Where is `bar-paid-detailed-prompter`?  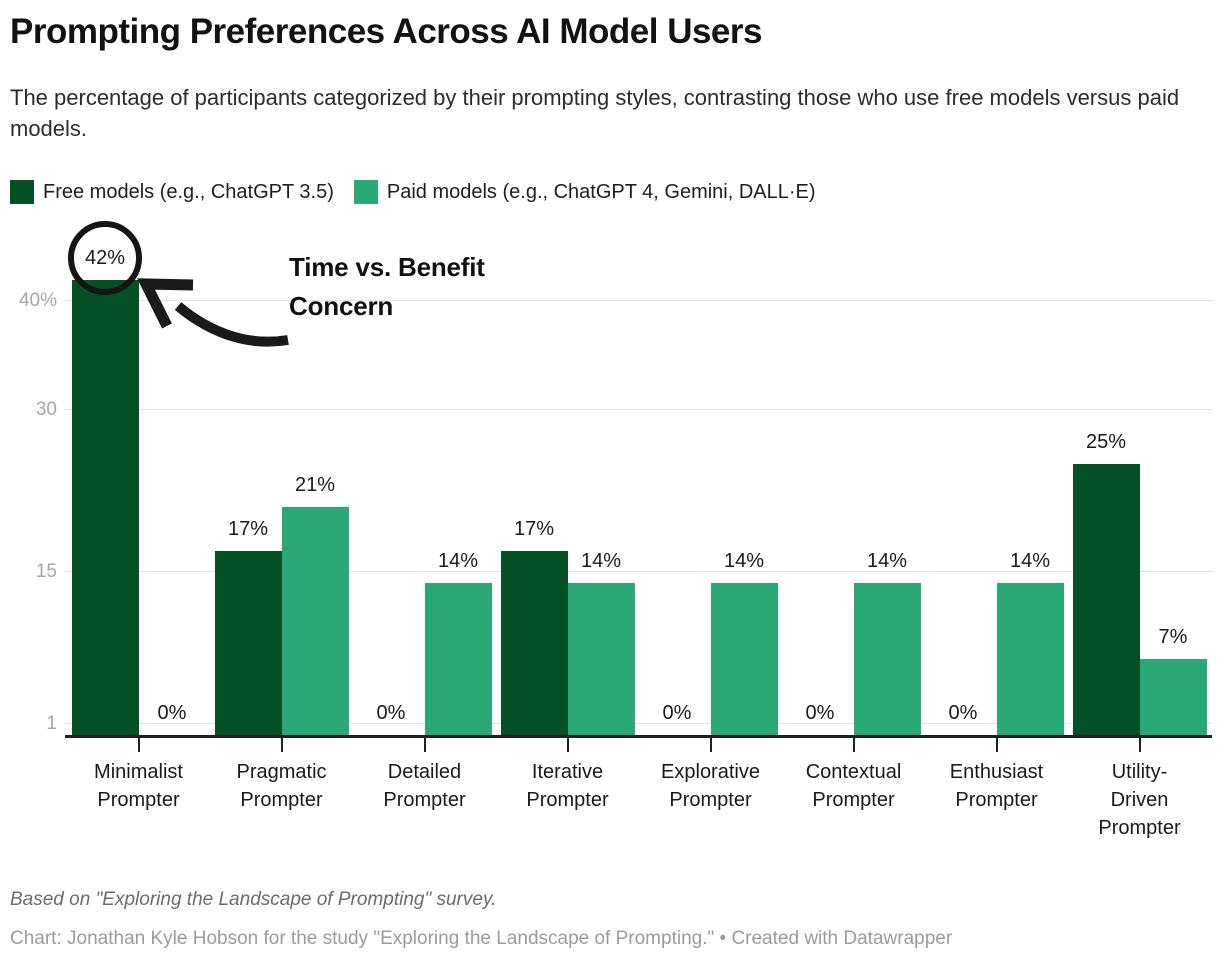
bar-paid-detailed-prompter is located at coordinates (458, 659).